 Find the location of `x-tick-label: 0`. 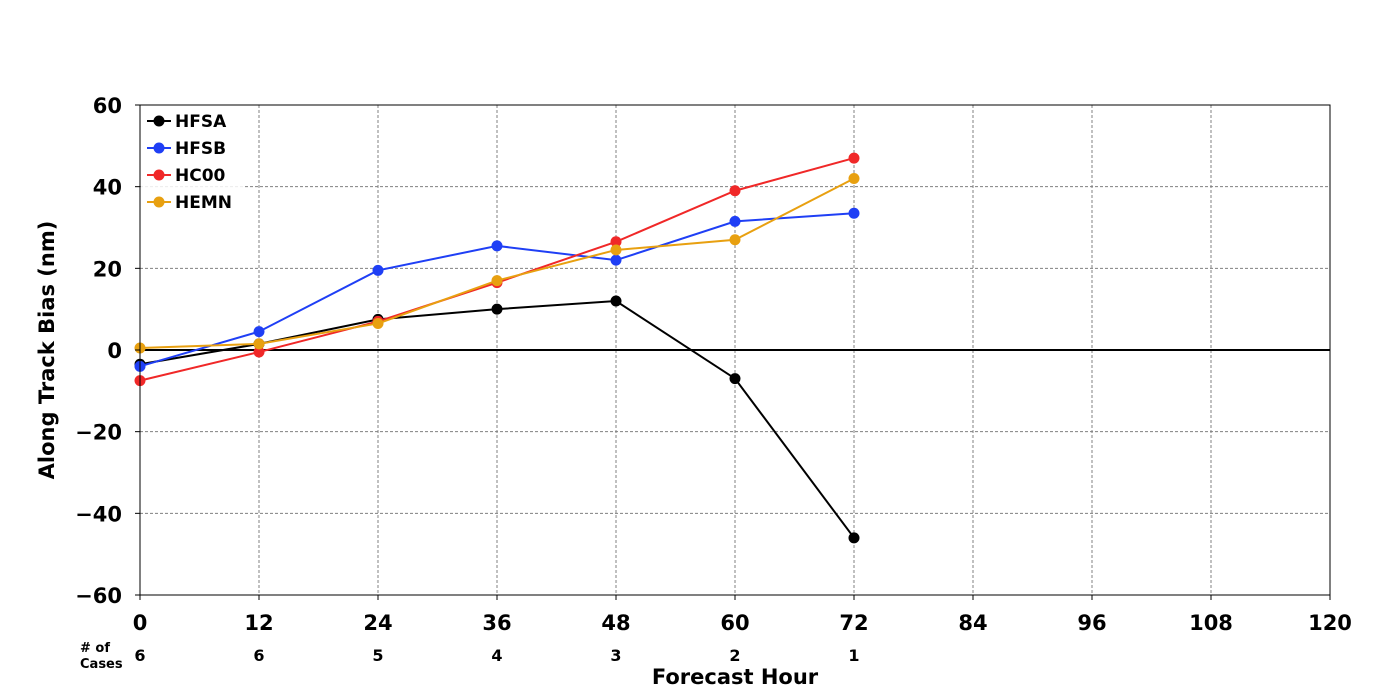

x-tick-label: 0 is located at coordinates (140, 623).